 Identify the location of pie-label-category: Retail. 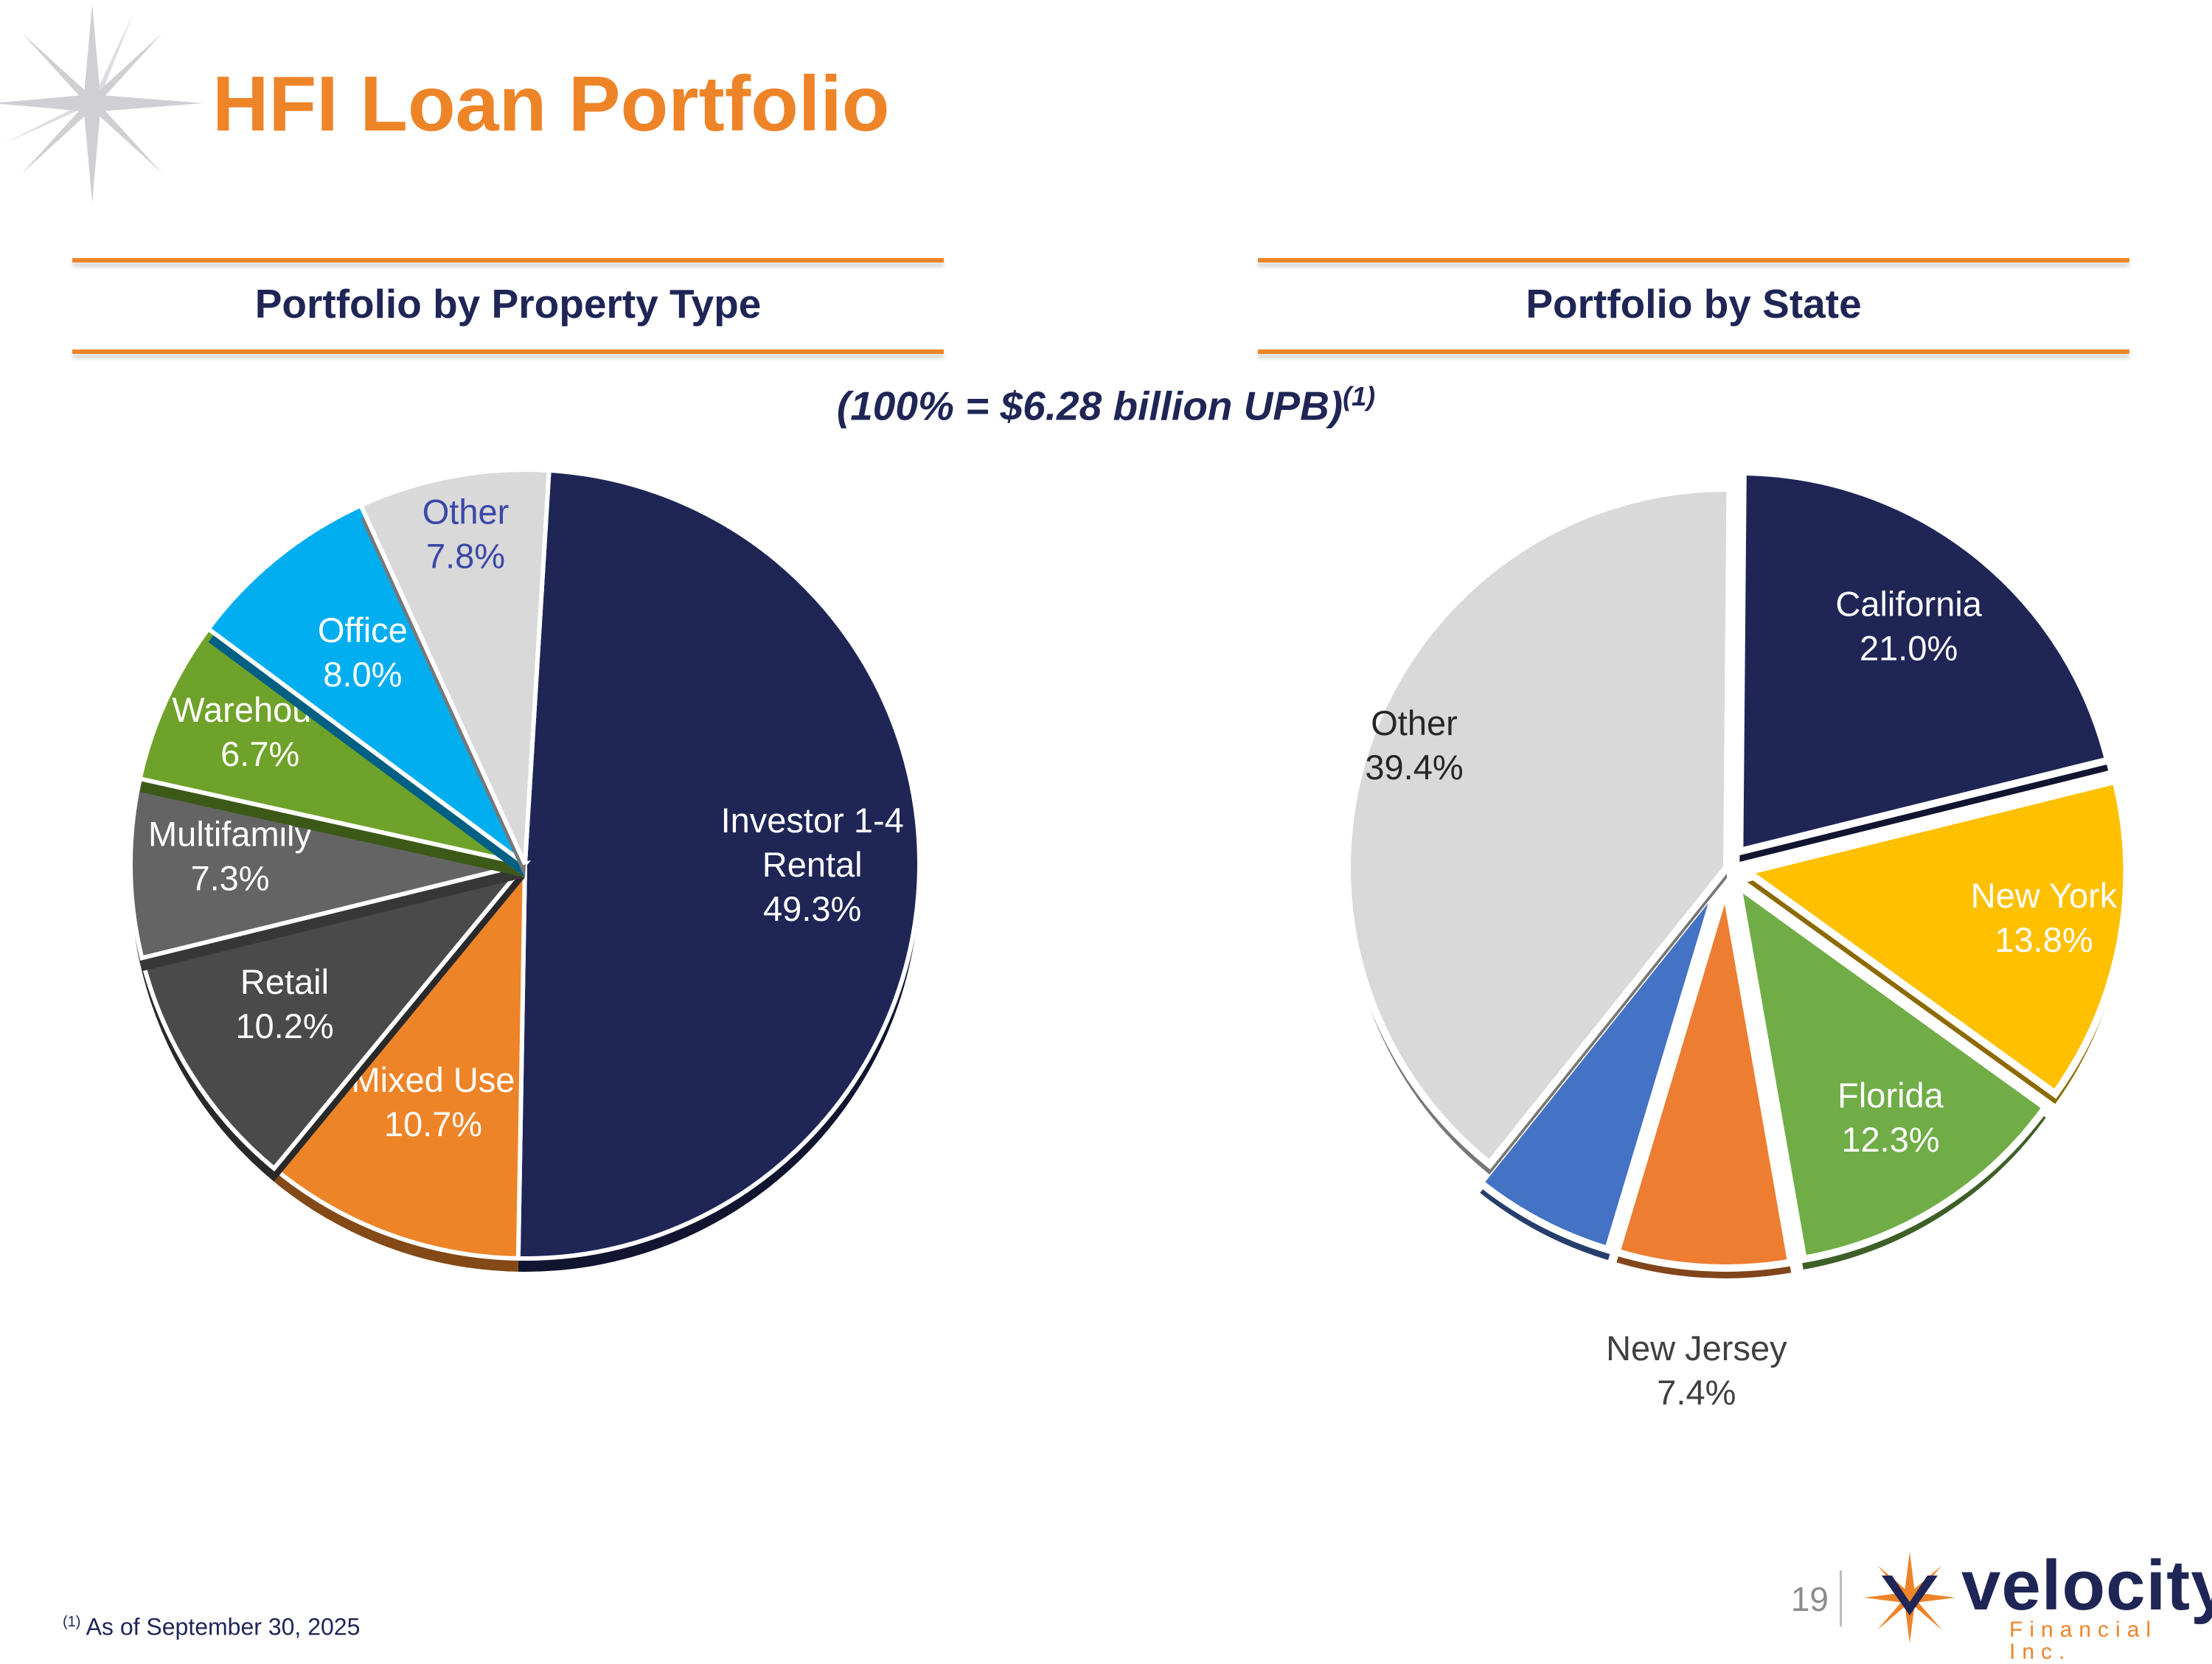
(284, 981).